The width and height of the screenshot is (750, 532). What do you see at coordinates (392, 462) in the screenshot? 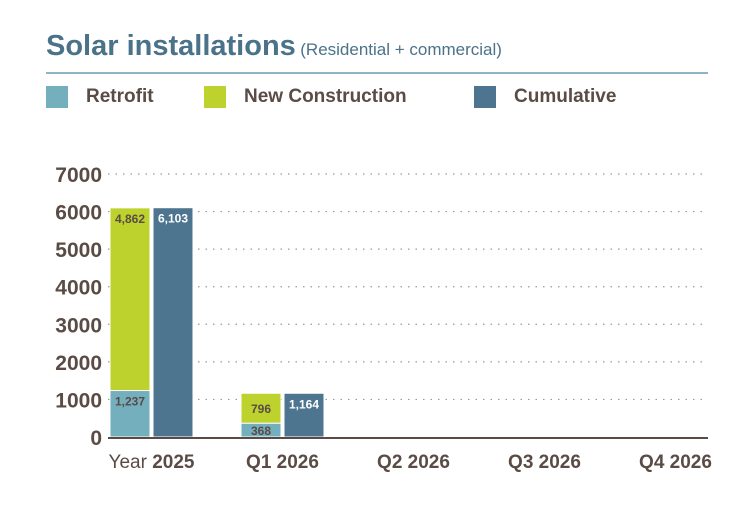
I see `x-tick-prefix: Q2` at bounding box center [392, 462].